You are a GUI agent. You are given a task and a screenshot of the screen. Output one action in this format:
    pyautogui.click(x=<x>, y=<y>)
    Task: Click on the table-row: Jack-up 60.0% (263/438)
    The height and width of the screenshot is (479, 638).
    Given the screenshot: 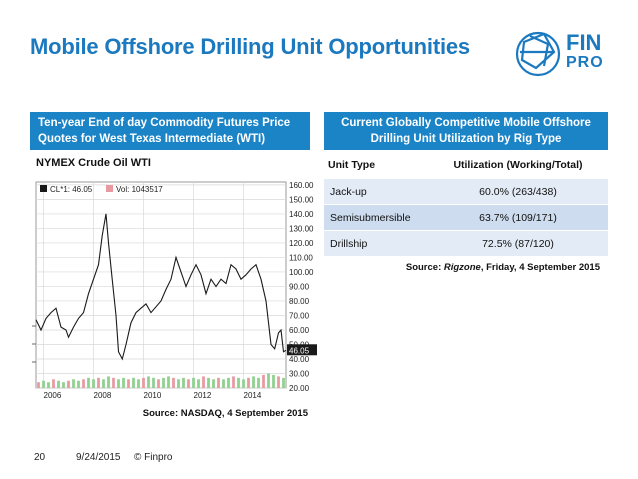 What is the action you would take?
    pyautogui.click(x=466, y=191)
    